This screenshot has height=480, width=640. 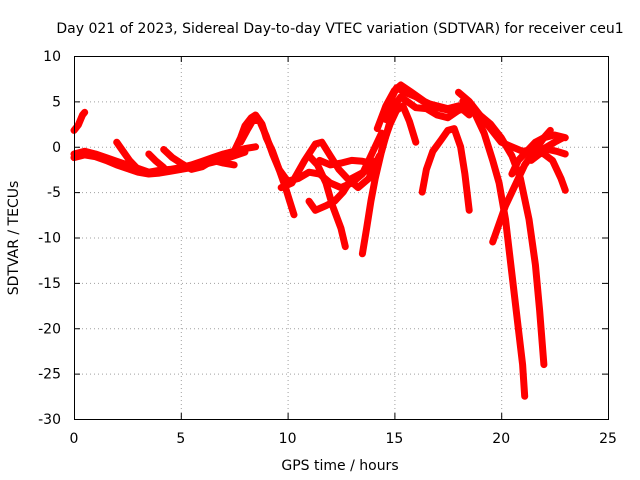 I want to click on series-band, so click(x=339, y=189).